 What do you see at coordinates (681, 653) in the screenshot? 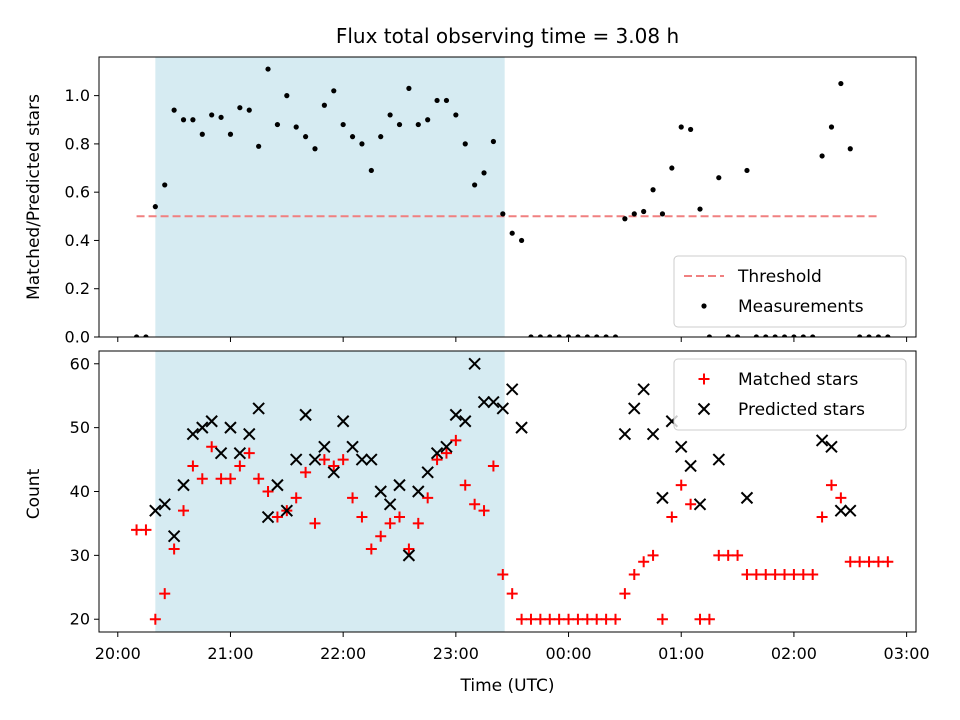
I see `x-tick-label: 01:00` at bounding box center [681, 653].